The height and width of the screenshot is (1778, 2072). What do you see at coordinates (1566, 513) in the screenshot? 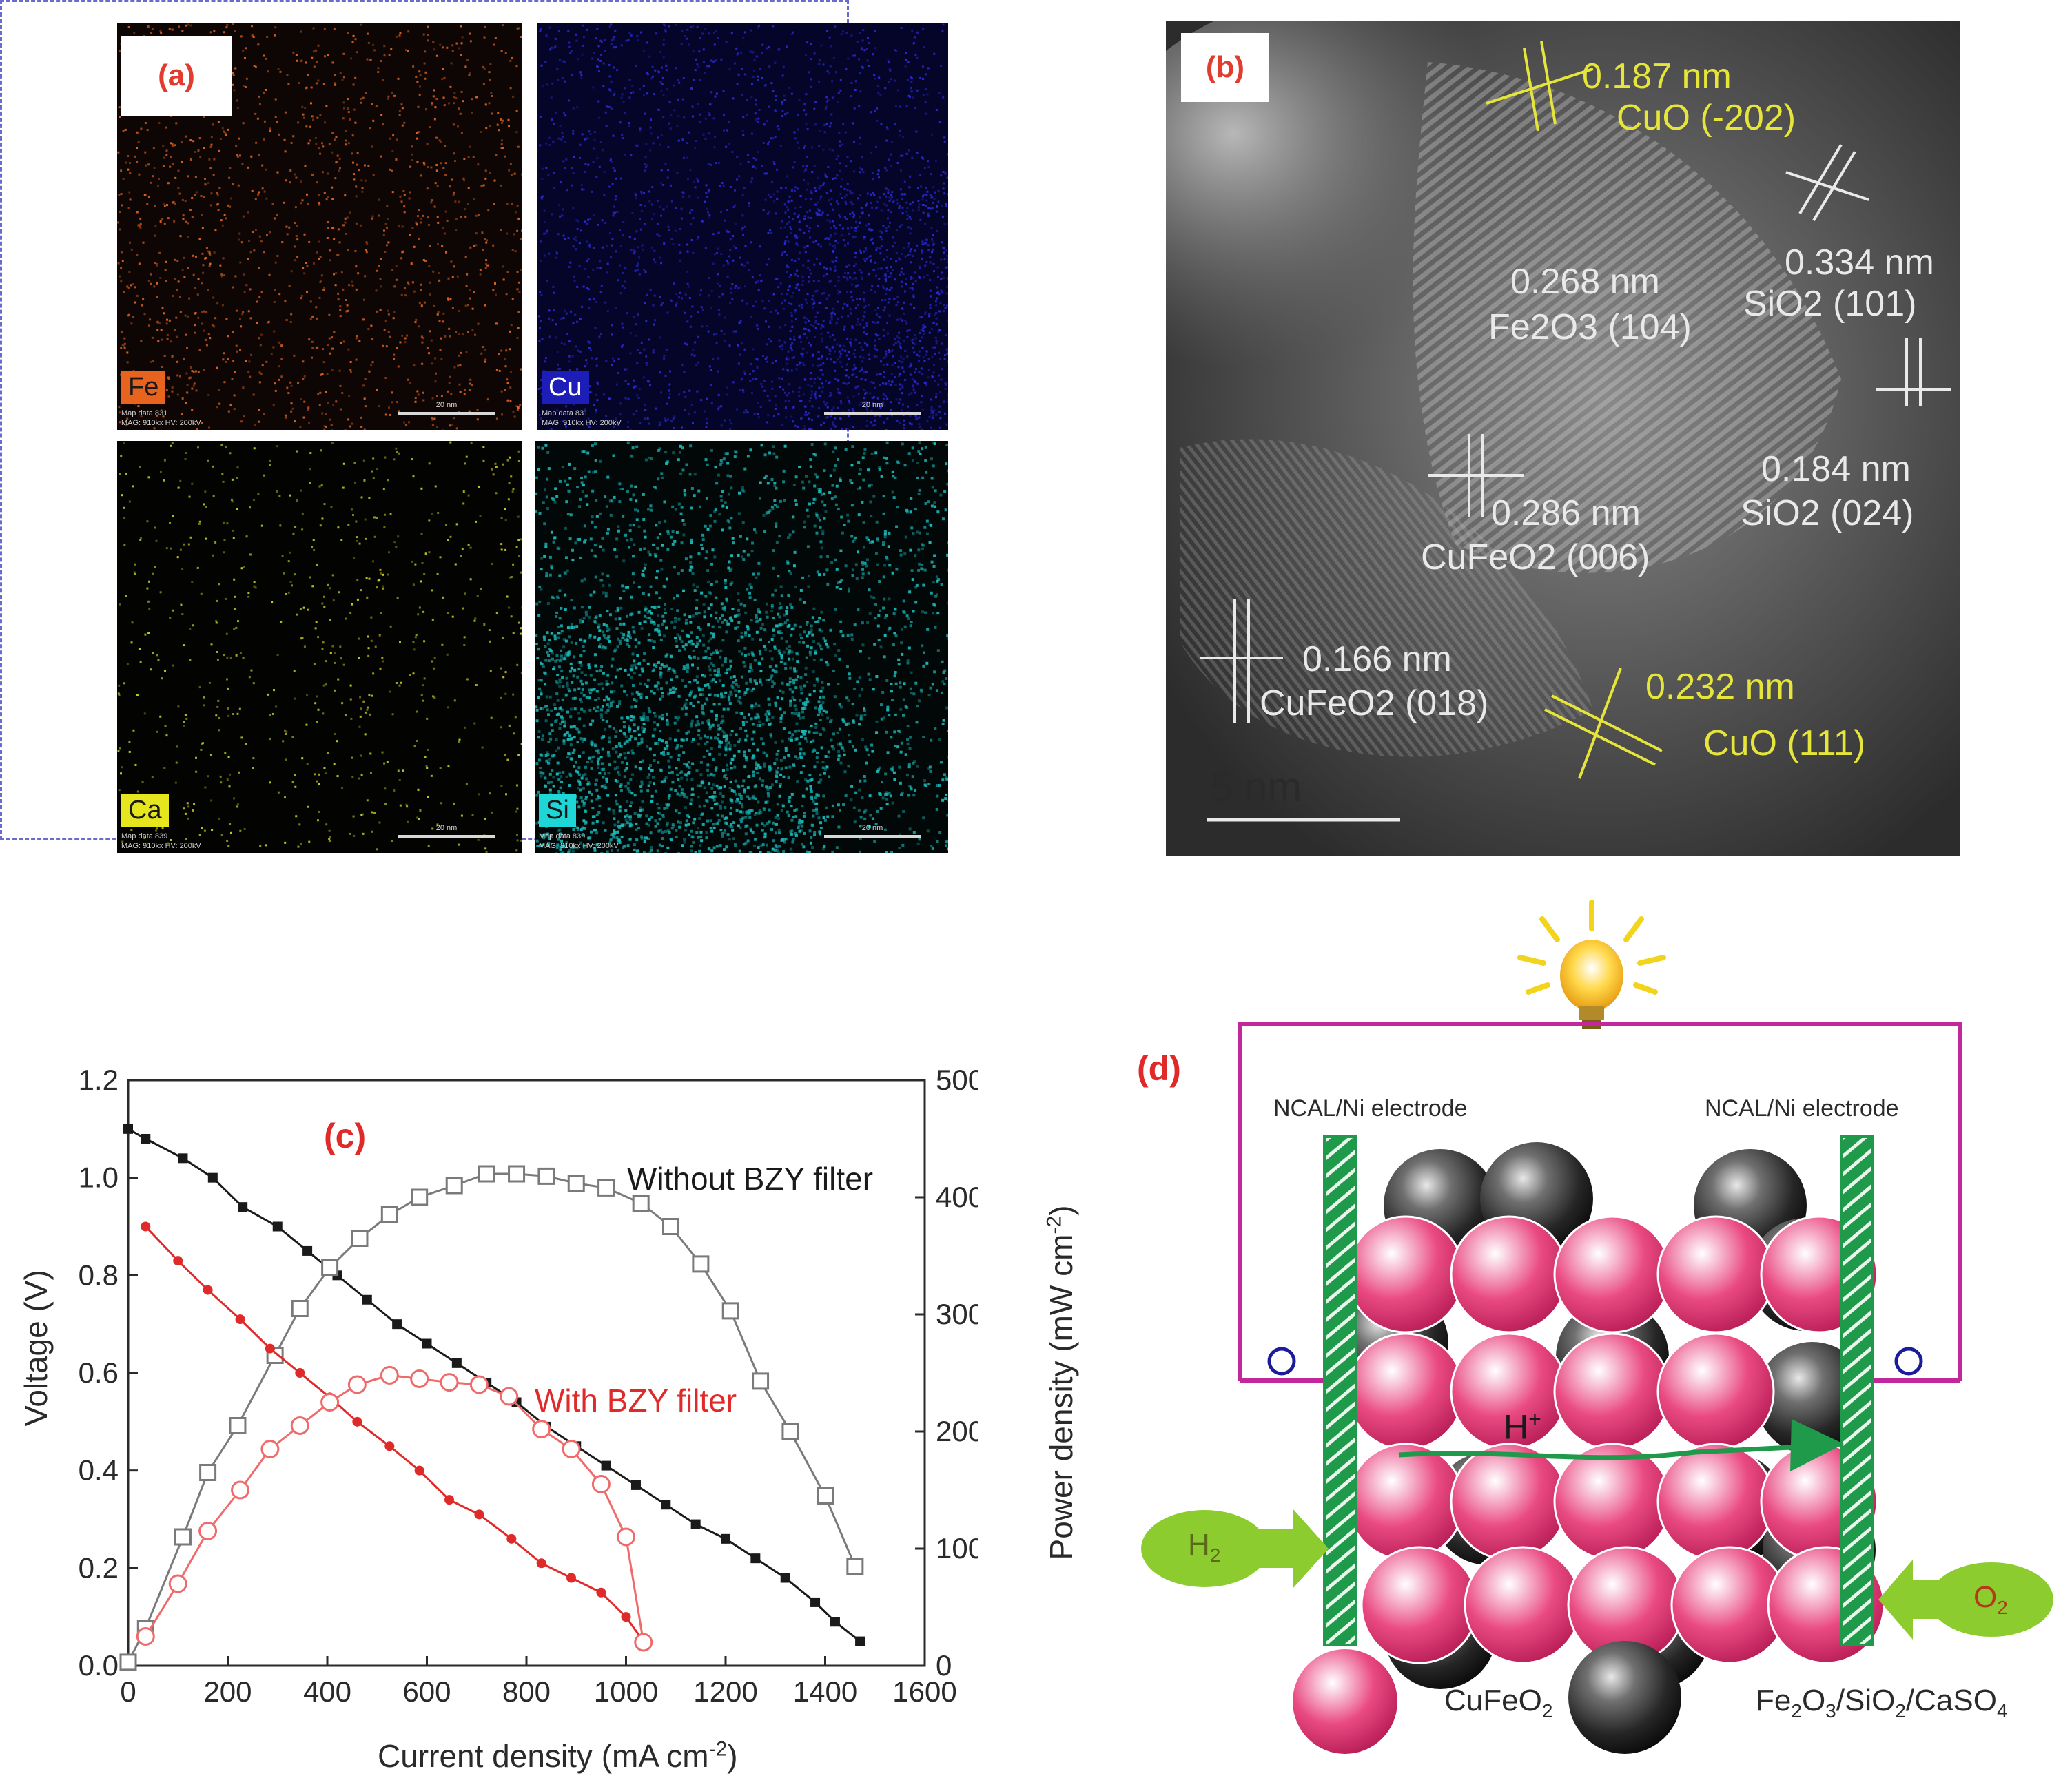
I see `tem-d-cufeo2-006: 0.286 nm` at bounding box center [1566, 513].